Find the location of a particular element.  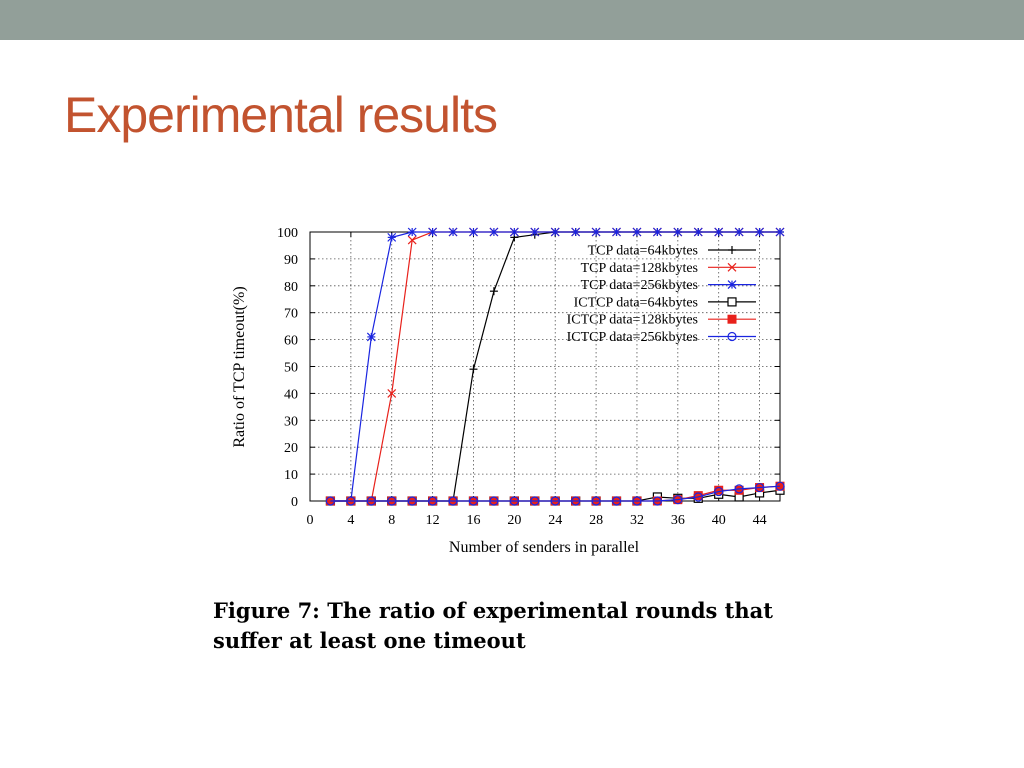

x-tick-label: 36 is located at coordinates (678, 520).